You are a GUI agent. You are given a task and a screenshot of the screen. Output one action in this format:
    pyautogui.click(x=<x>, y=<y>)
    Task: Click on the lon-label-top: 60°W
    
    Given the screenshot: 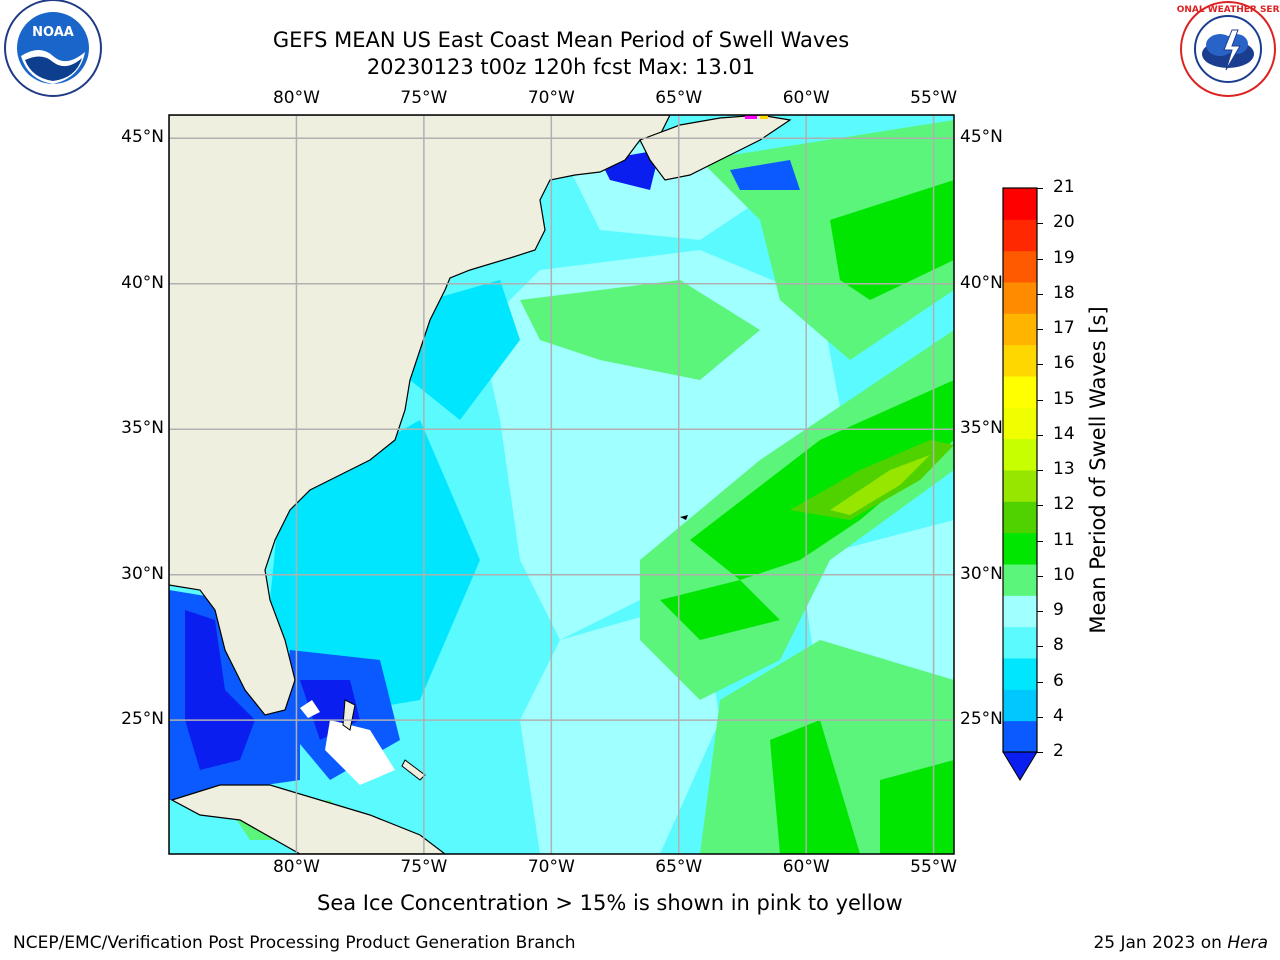 What is the action you would take?
    pyautogui.click(x=806, y=98)
    